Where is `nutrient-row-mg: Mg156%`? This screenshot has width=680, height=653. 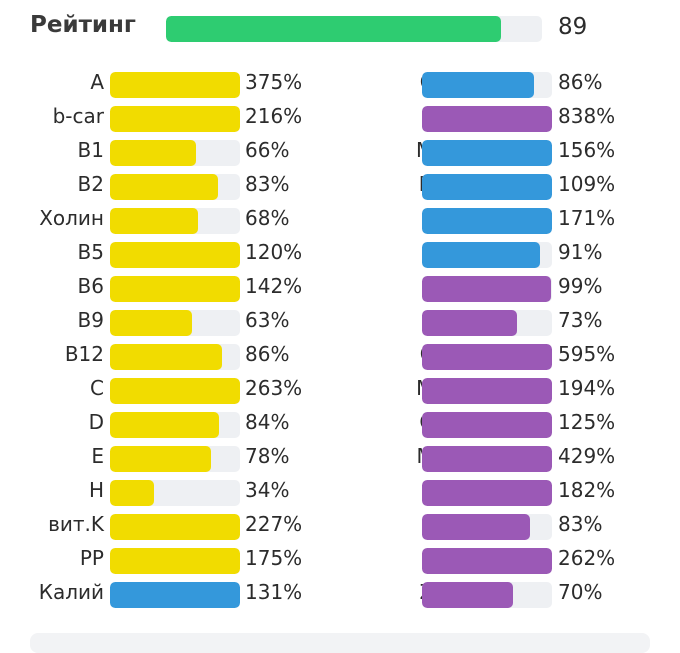 nutrient-row-mg: Mg156% is located at coordinates (495, 153).